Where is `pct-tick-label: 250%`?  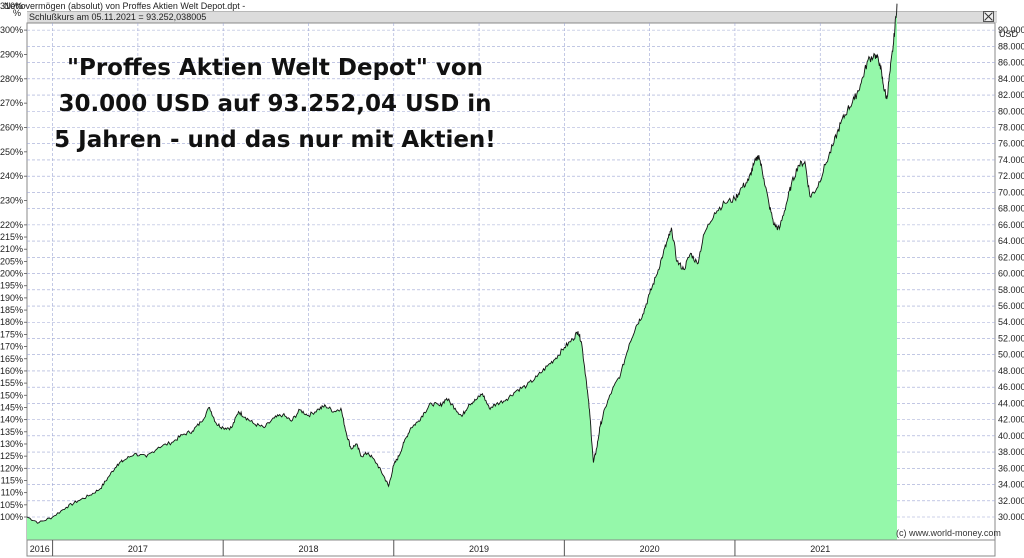 pct-tick-label: 250% is located at coordinates (11, 152).